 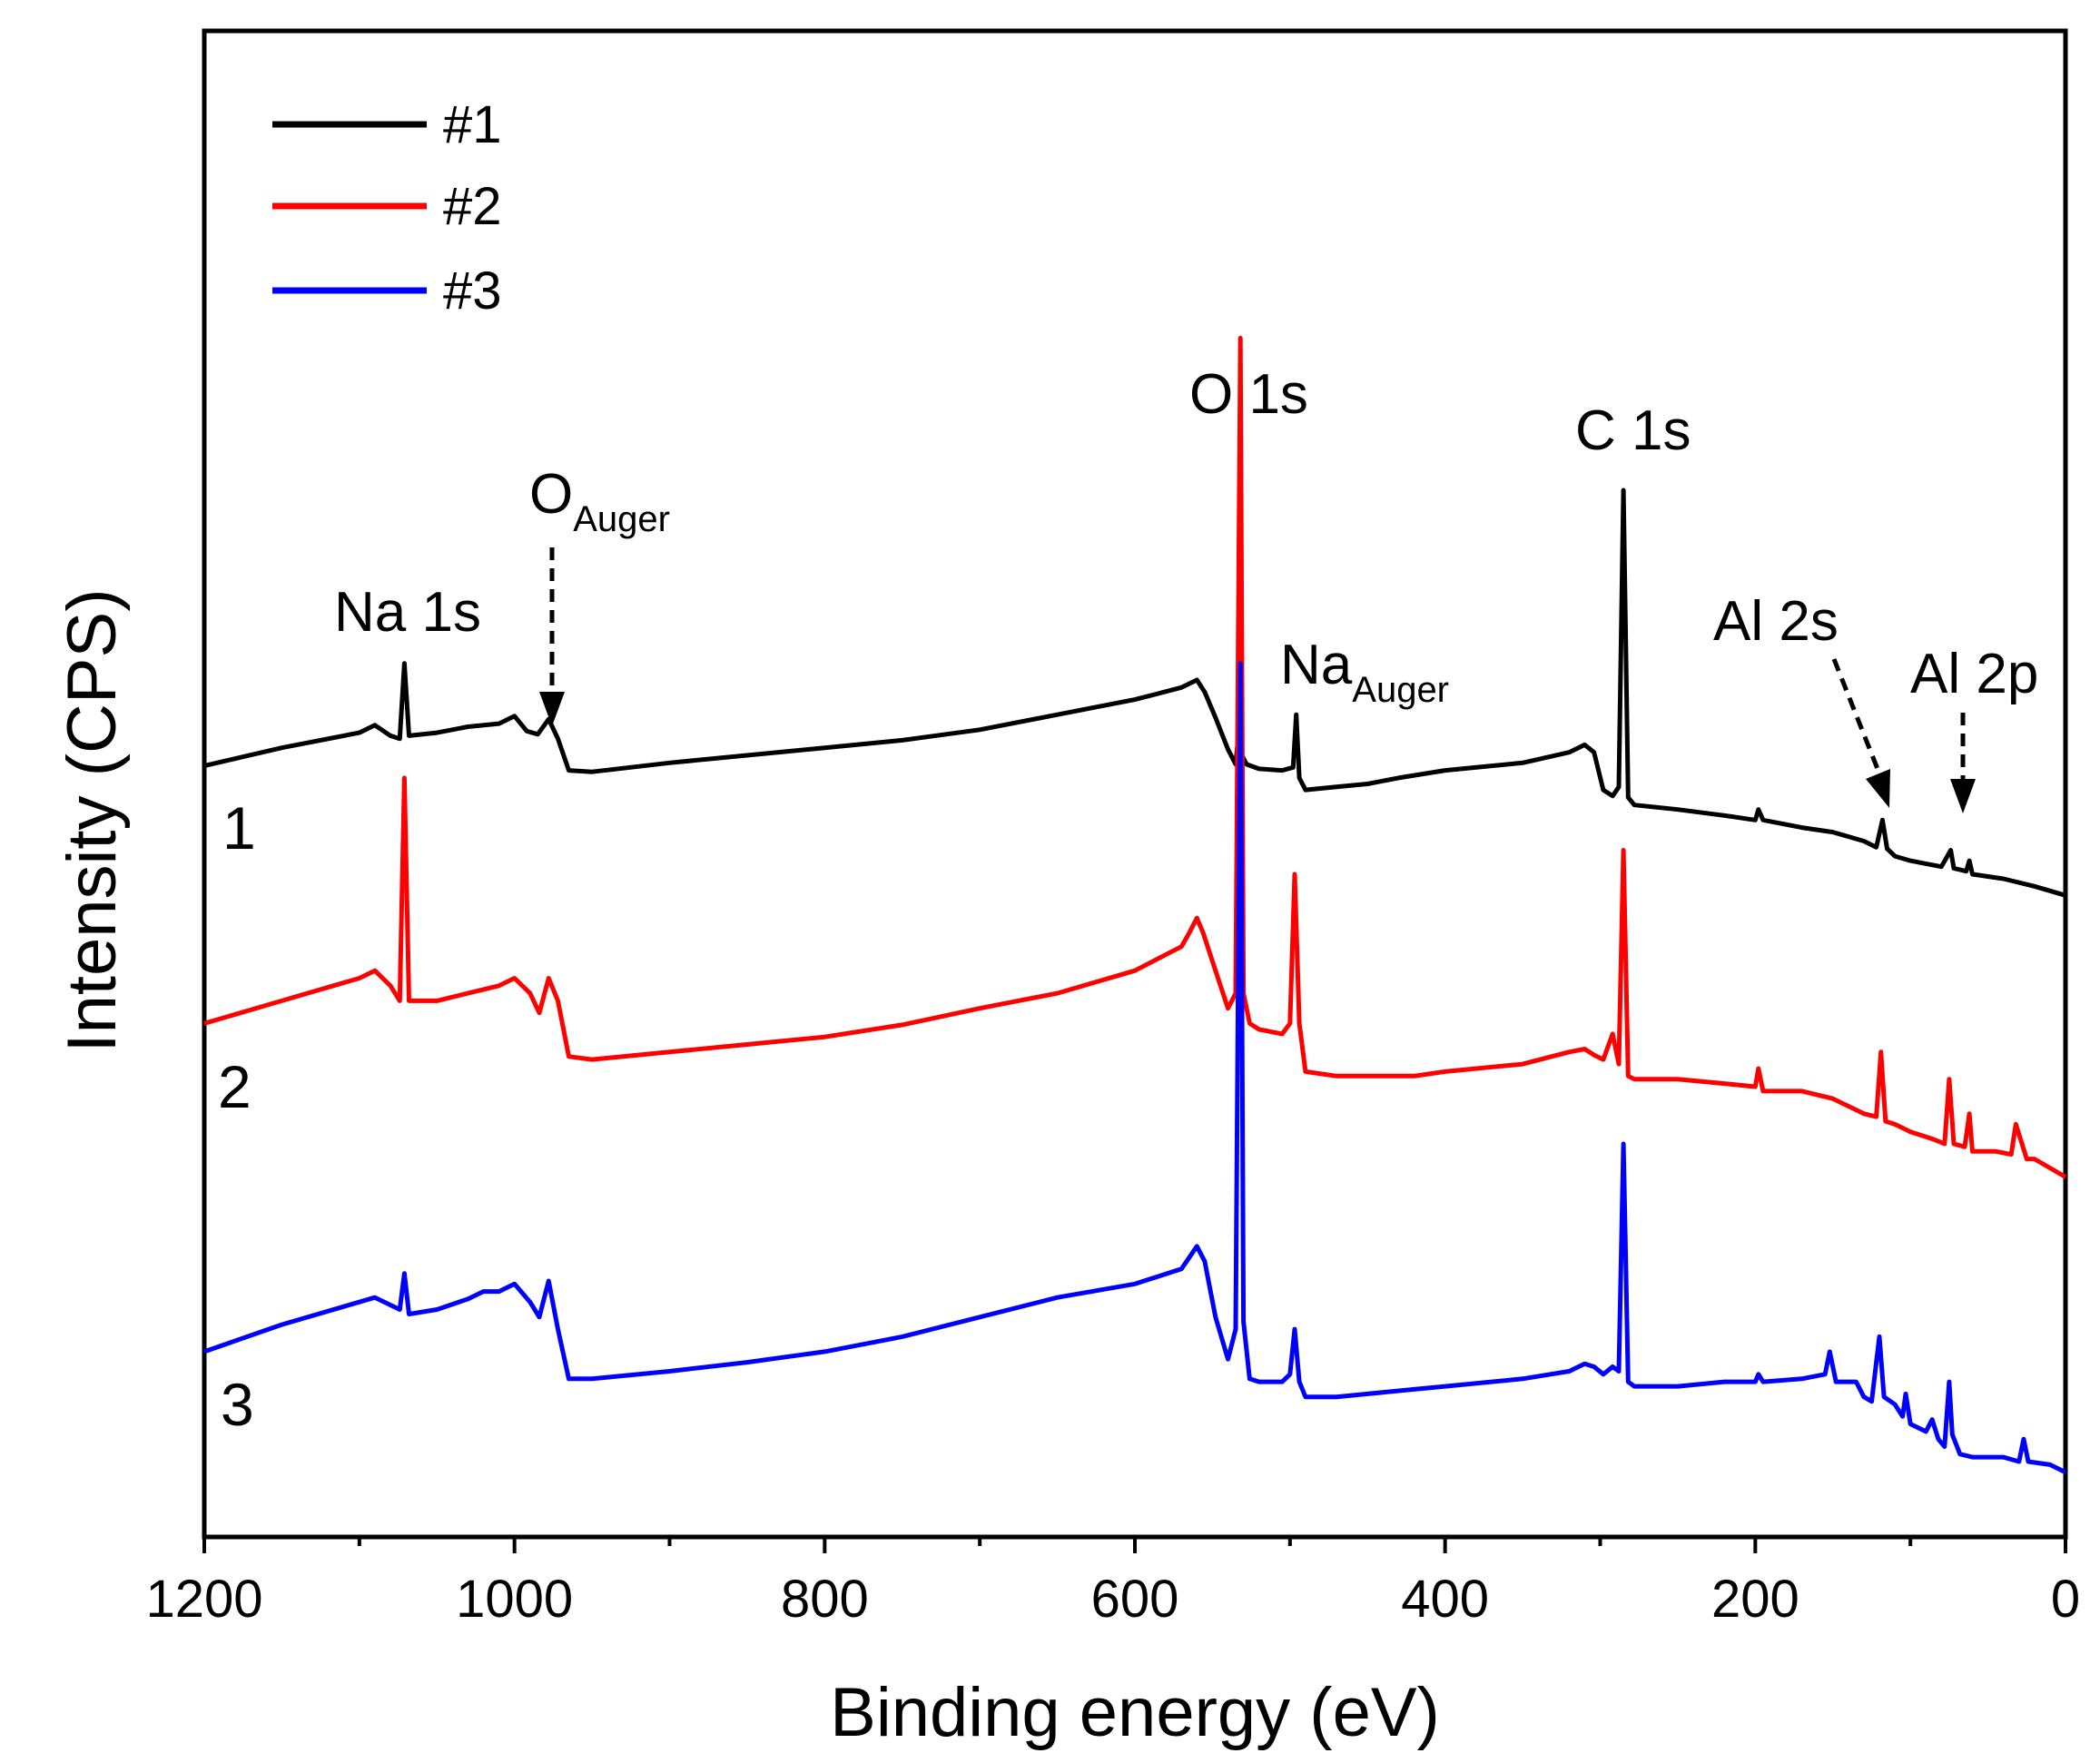 What do you see at coordinates (514, 1599) in the screenshot?
I see `x-tick-label-1000: 1000` at bounding box center [514, 1599].